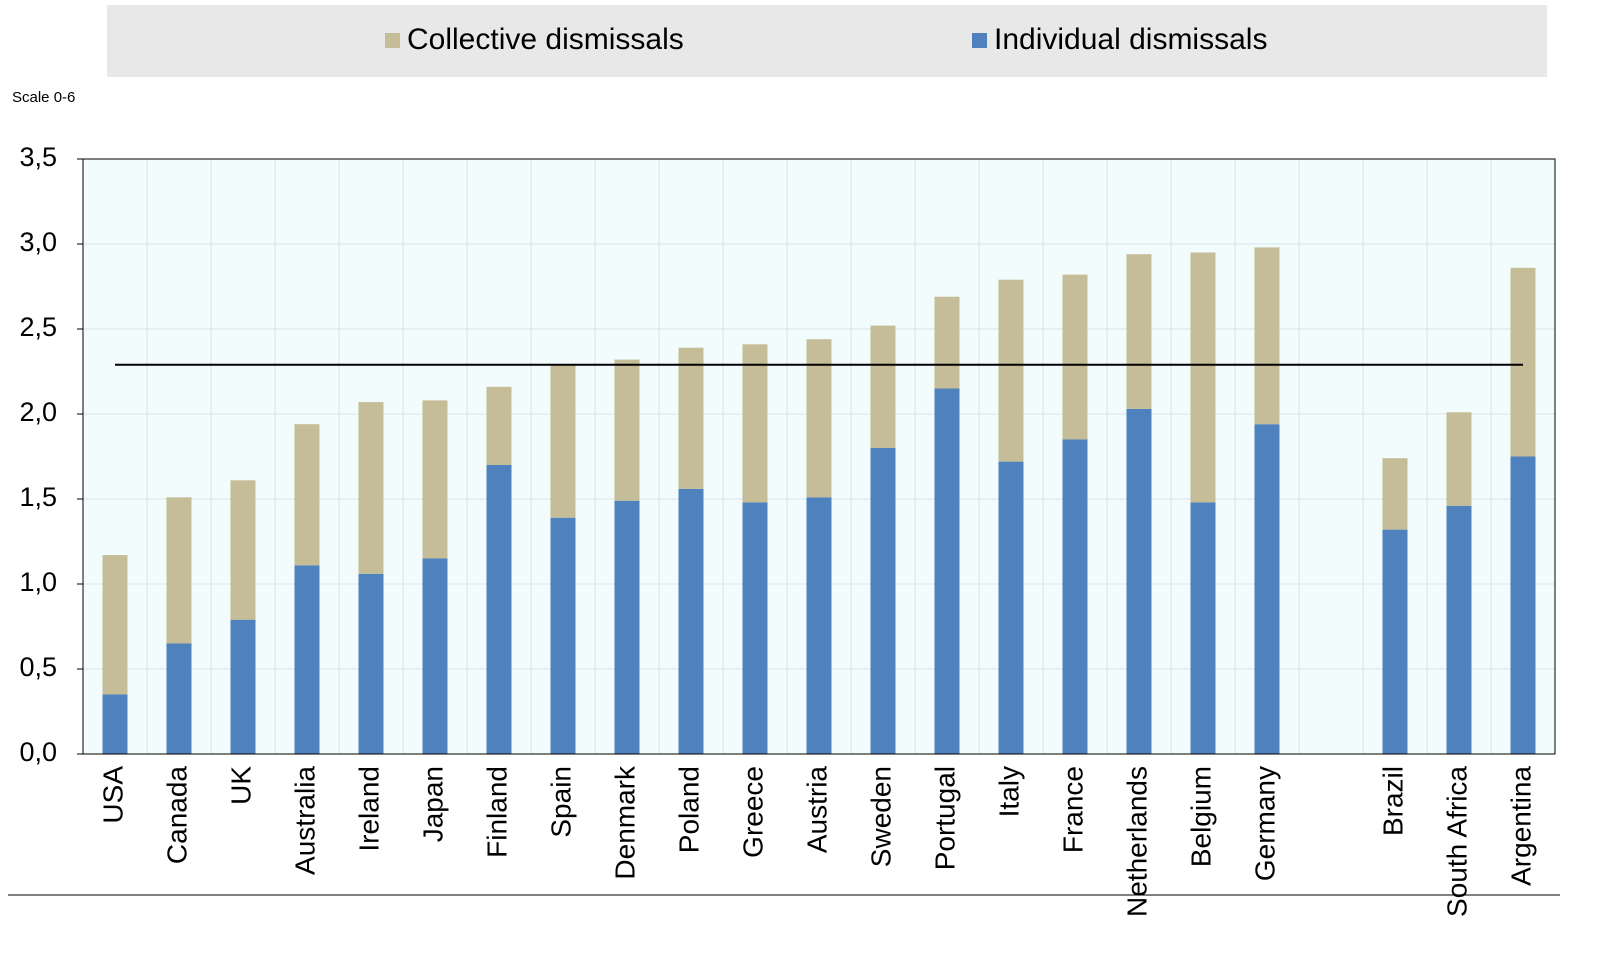  Describe the element at coordinates (112, 795) in the screenshot. I see `x-tick-label: USA` at that location.